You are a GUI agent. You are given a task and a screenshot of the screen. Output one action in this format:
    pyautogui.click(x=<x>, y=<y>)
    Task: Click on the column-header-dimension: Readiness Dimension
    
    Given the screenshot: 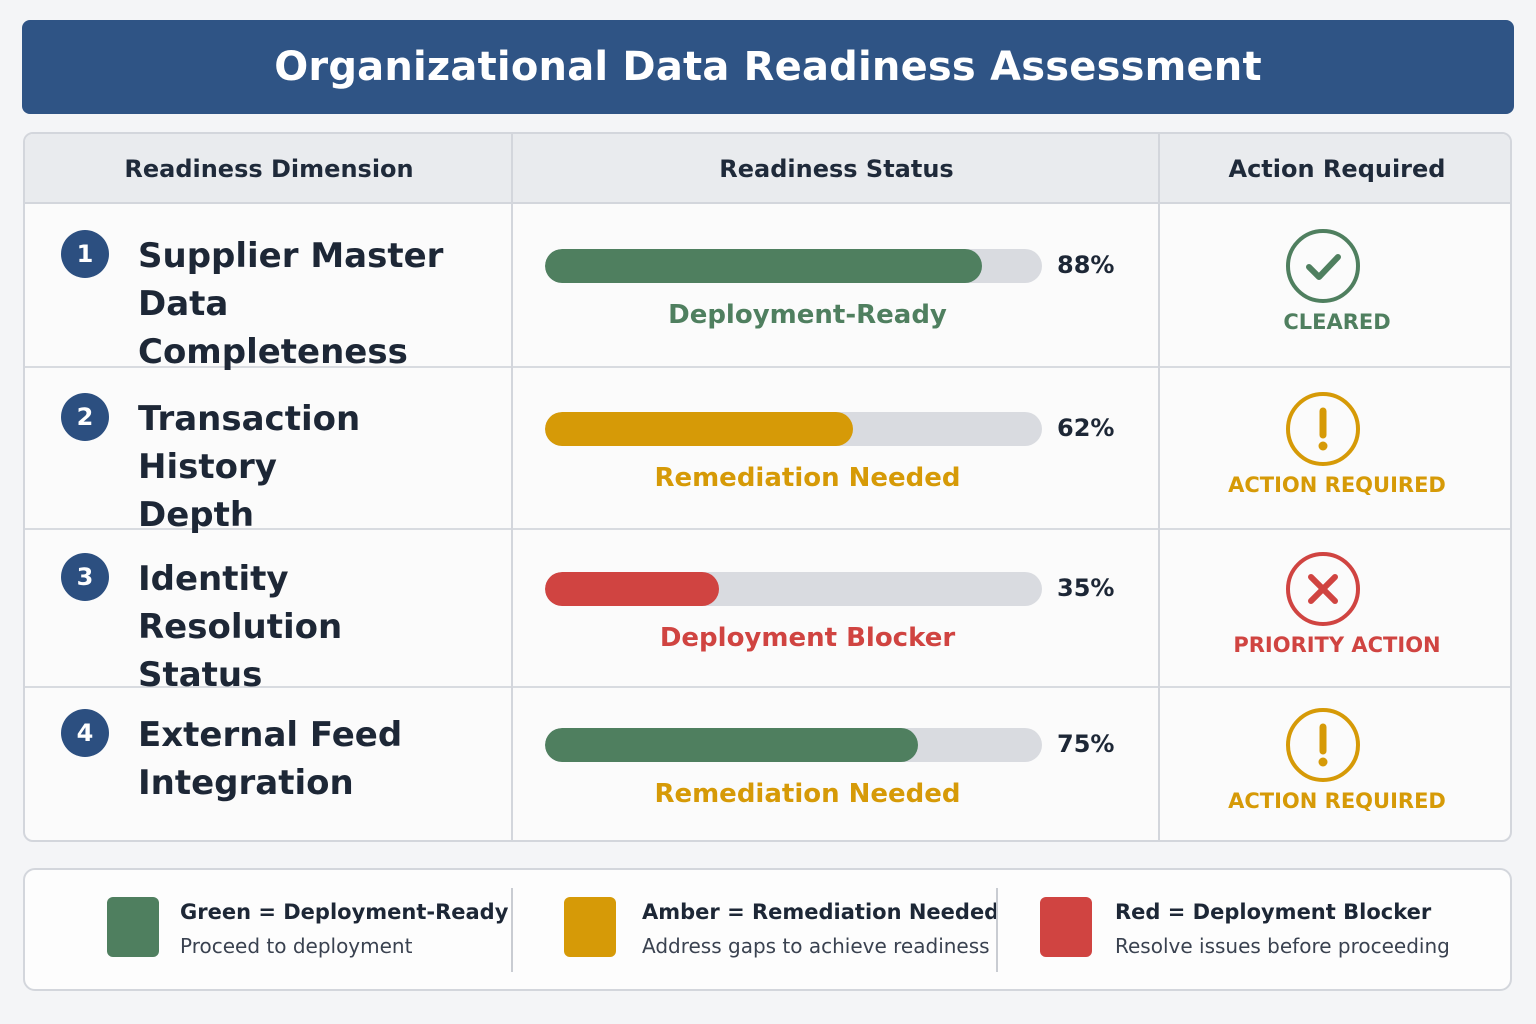 What is the action you would take?
    pyautogui.click(x=269, y=169)
    